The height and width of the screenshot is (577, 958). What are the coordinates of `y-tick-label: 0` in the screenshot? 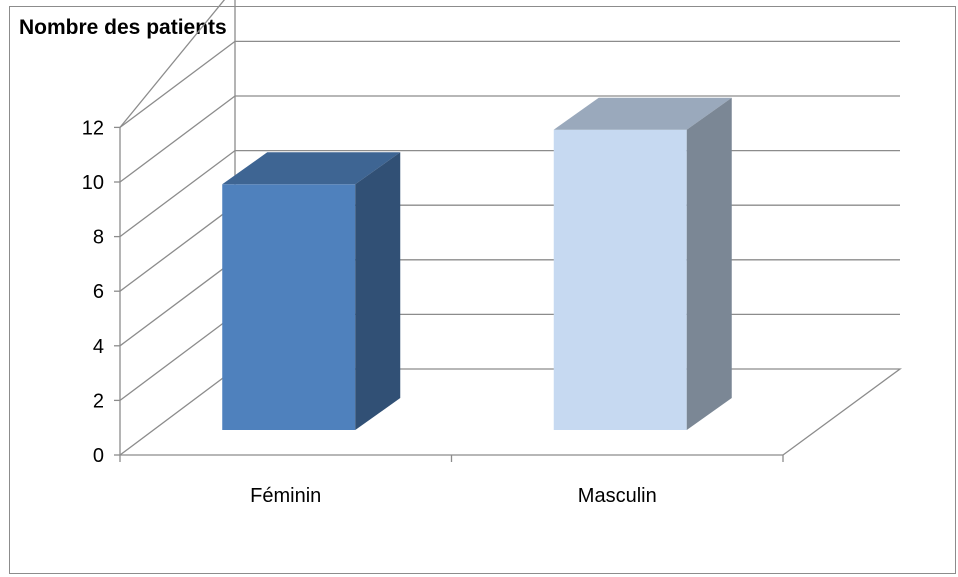 It's located at (98, 456).